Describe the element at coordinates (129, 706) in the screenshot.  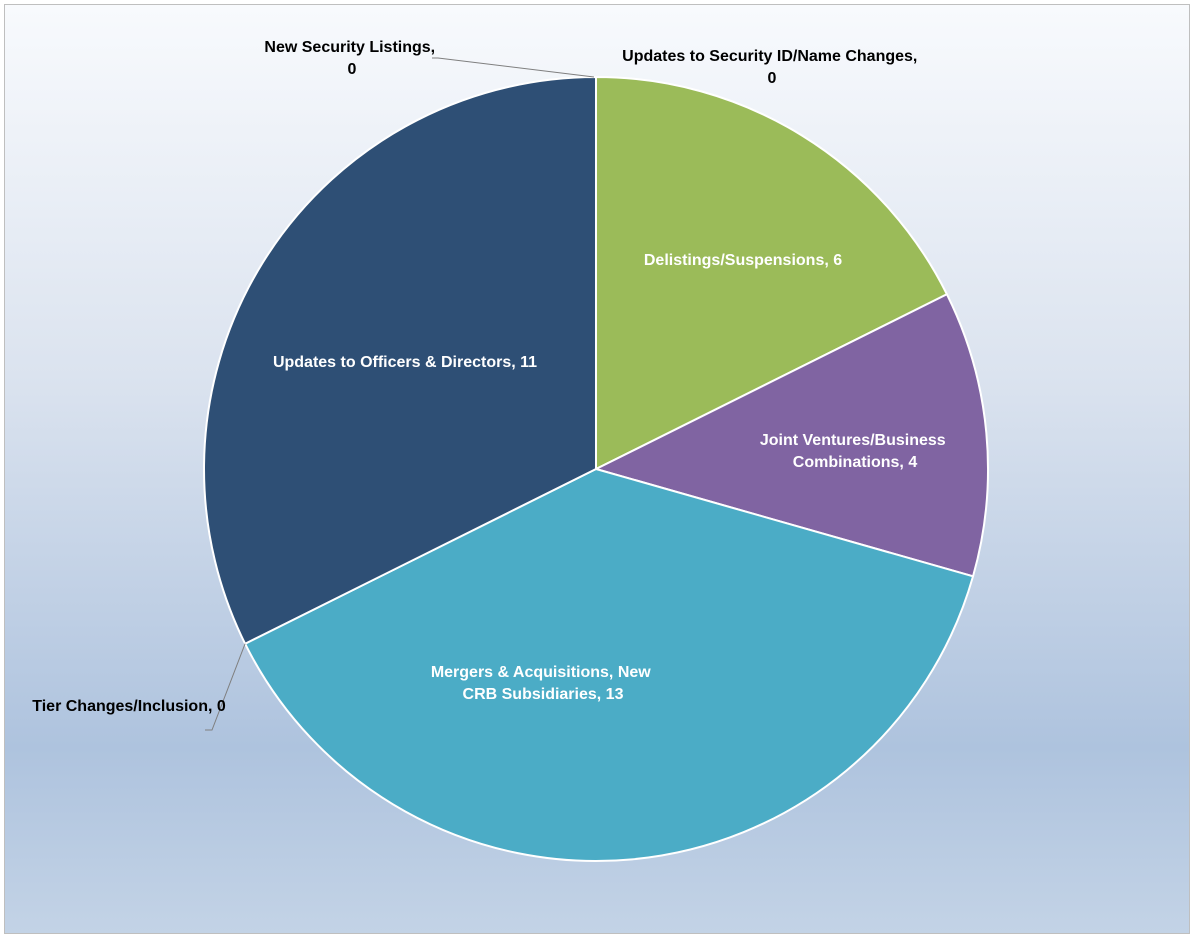
I see `label-tier-changes: Tier Changes/Inclusion, 0` at that location.